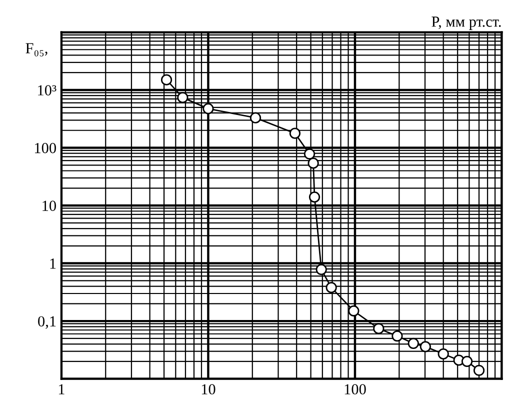  Describe the element at coordinates (49, 205) in the screenshot. I see `y-tick-label: 10` at that location.